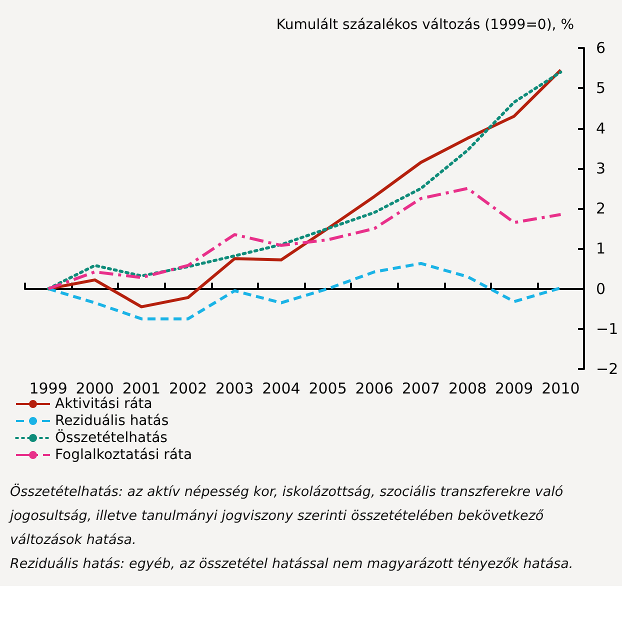 Image resolution: width=622 pixels, height=639 pixels. I want to click on text: Összetételhatás: az aktív népesség kor, iskolázottság, szociális transzferekre való jogosultság, illetve tanulmányi jogviszony szerinti összetételében bekövetkező változások hatása., so click(287, 516).